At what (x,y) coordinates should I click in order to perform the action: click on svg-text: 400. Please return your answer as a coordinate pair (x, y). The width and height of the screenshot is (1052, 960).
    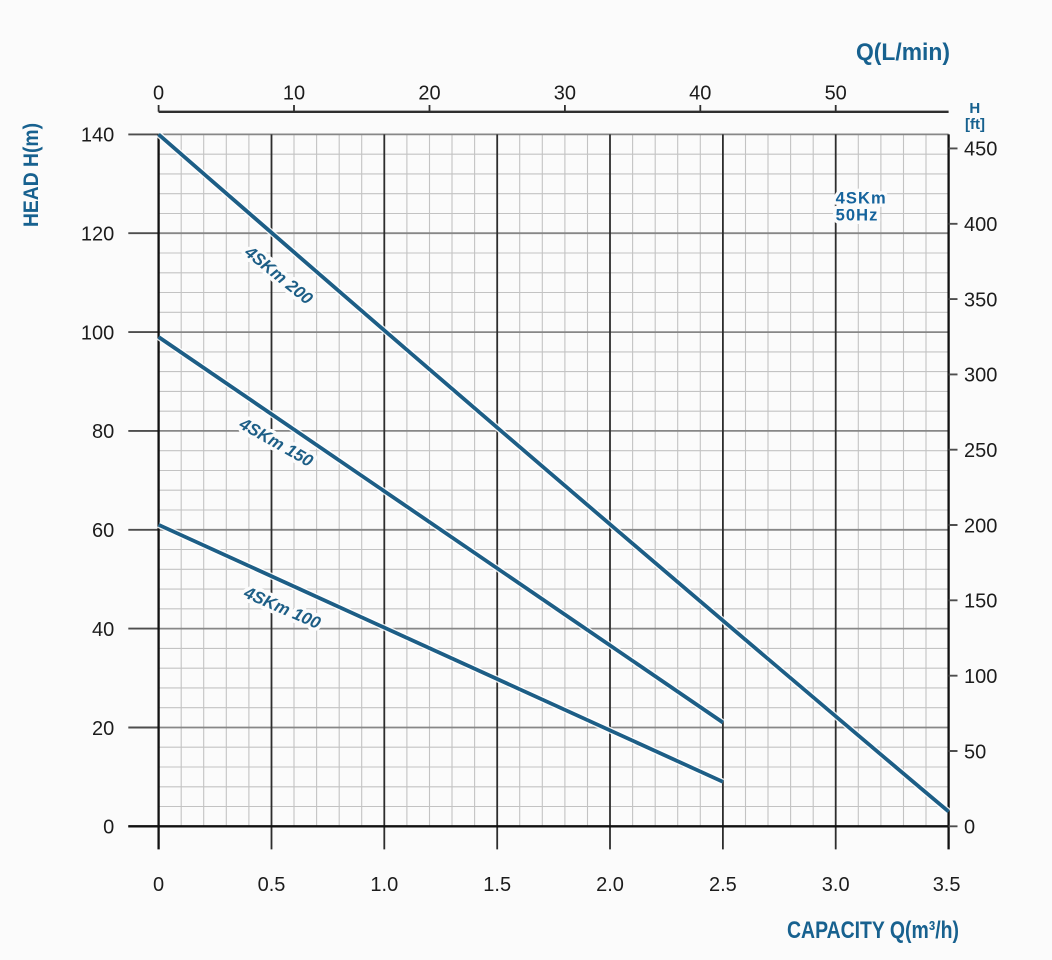
    Looking at the image, I should click on (980, 225).